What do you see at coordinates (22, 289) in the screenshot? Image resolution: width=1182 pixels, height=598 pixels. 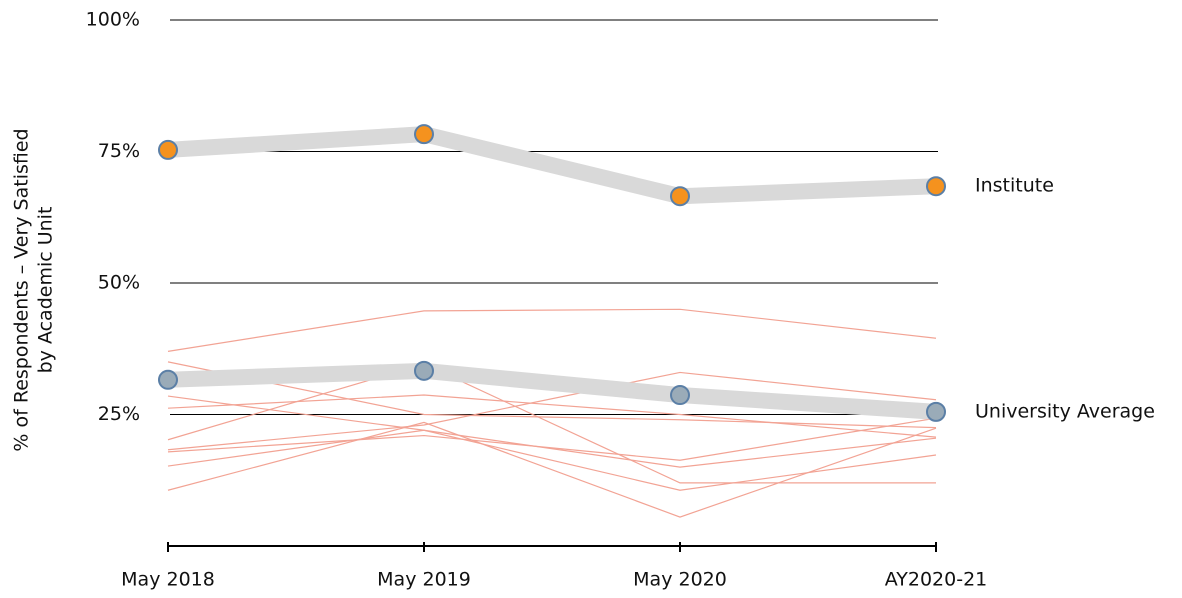 I see `y-axis-title: % of Respondents – Very Satisfied` at bounding box center [22, 289].